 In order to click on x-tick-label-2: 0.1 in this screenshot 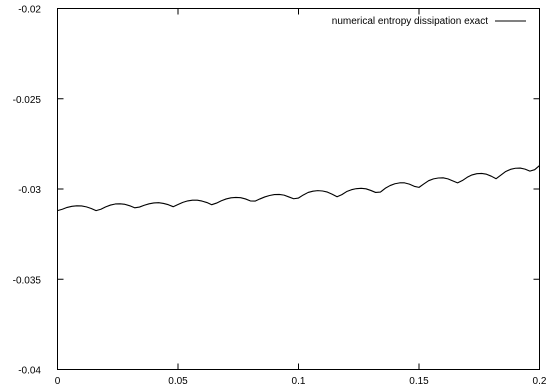, I will do `click(299, 381)`.